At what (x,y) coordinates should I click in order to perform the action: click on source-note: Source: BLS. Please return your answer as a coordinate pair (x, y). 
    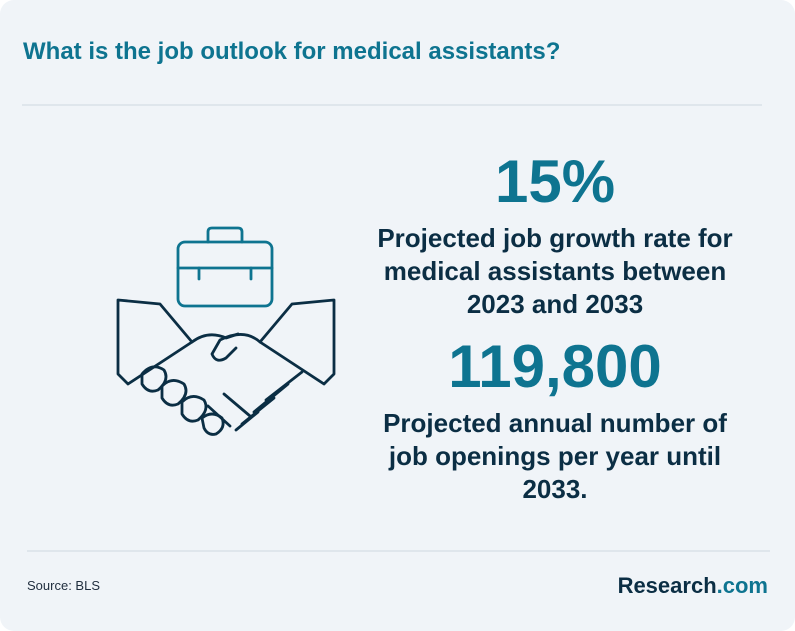
    Looking at the image, I should click on (63, 585).